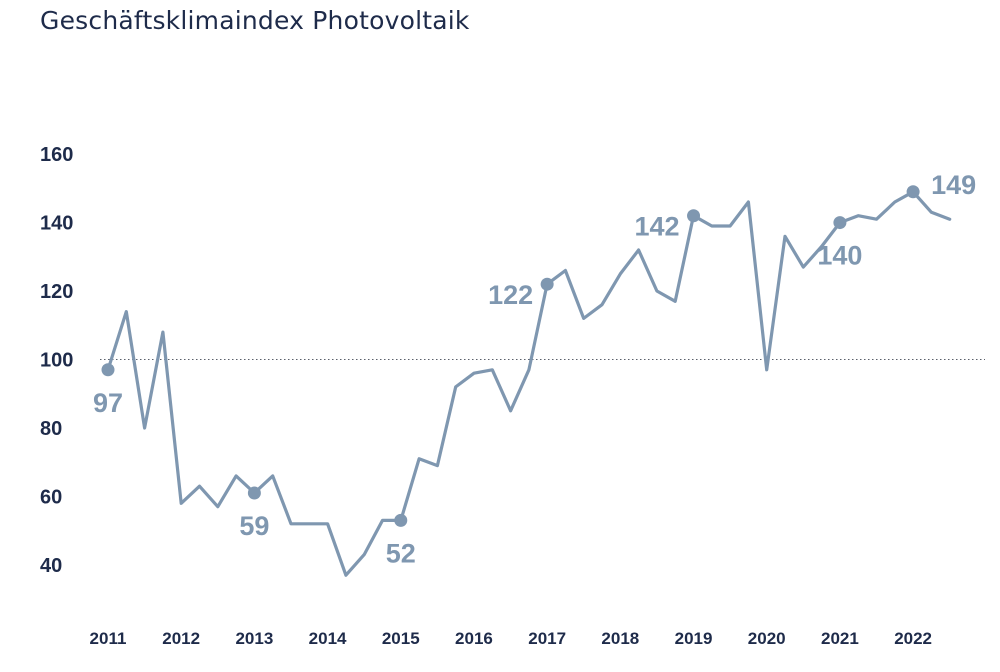 The image size is (1000, 672). I want to click on y-tick-label: 100, so click(56, 361).